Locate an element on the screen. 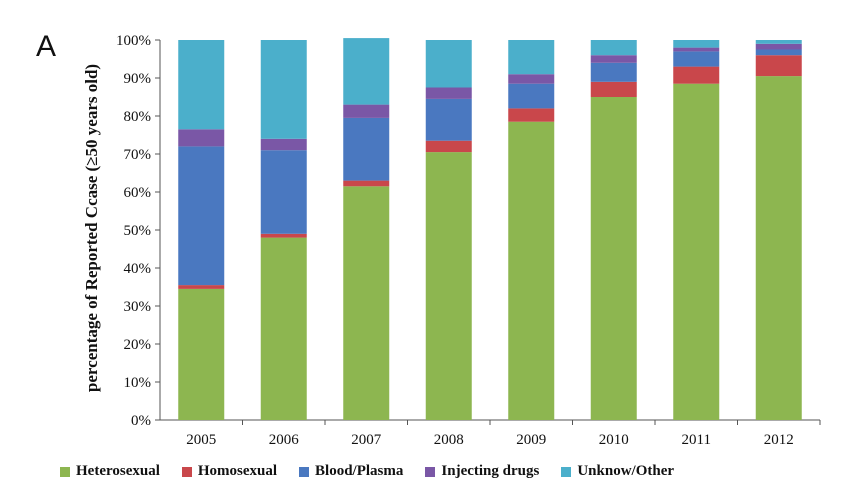  legend-label: Homosexual is located at coordinates (237, 471).